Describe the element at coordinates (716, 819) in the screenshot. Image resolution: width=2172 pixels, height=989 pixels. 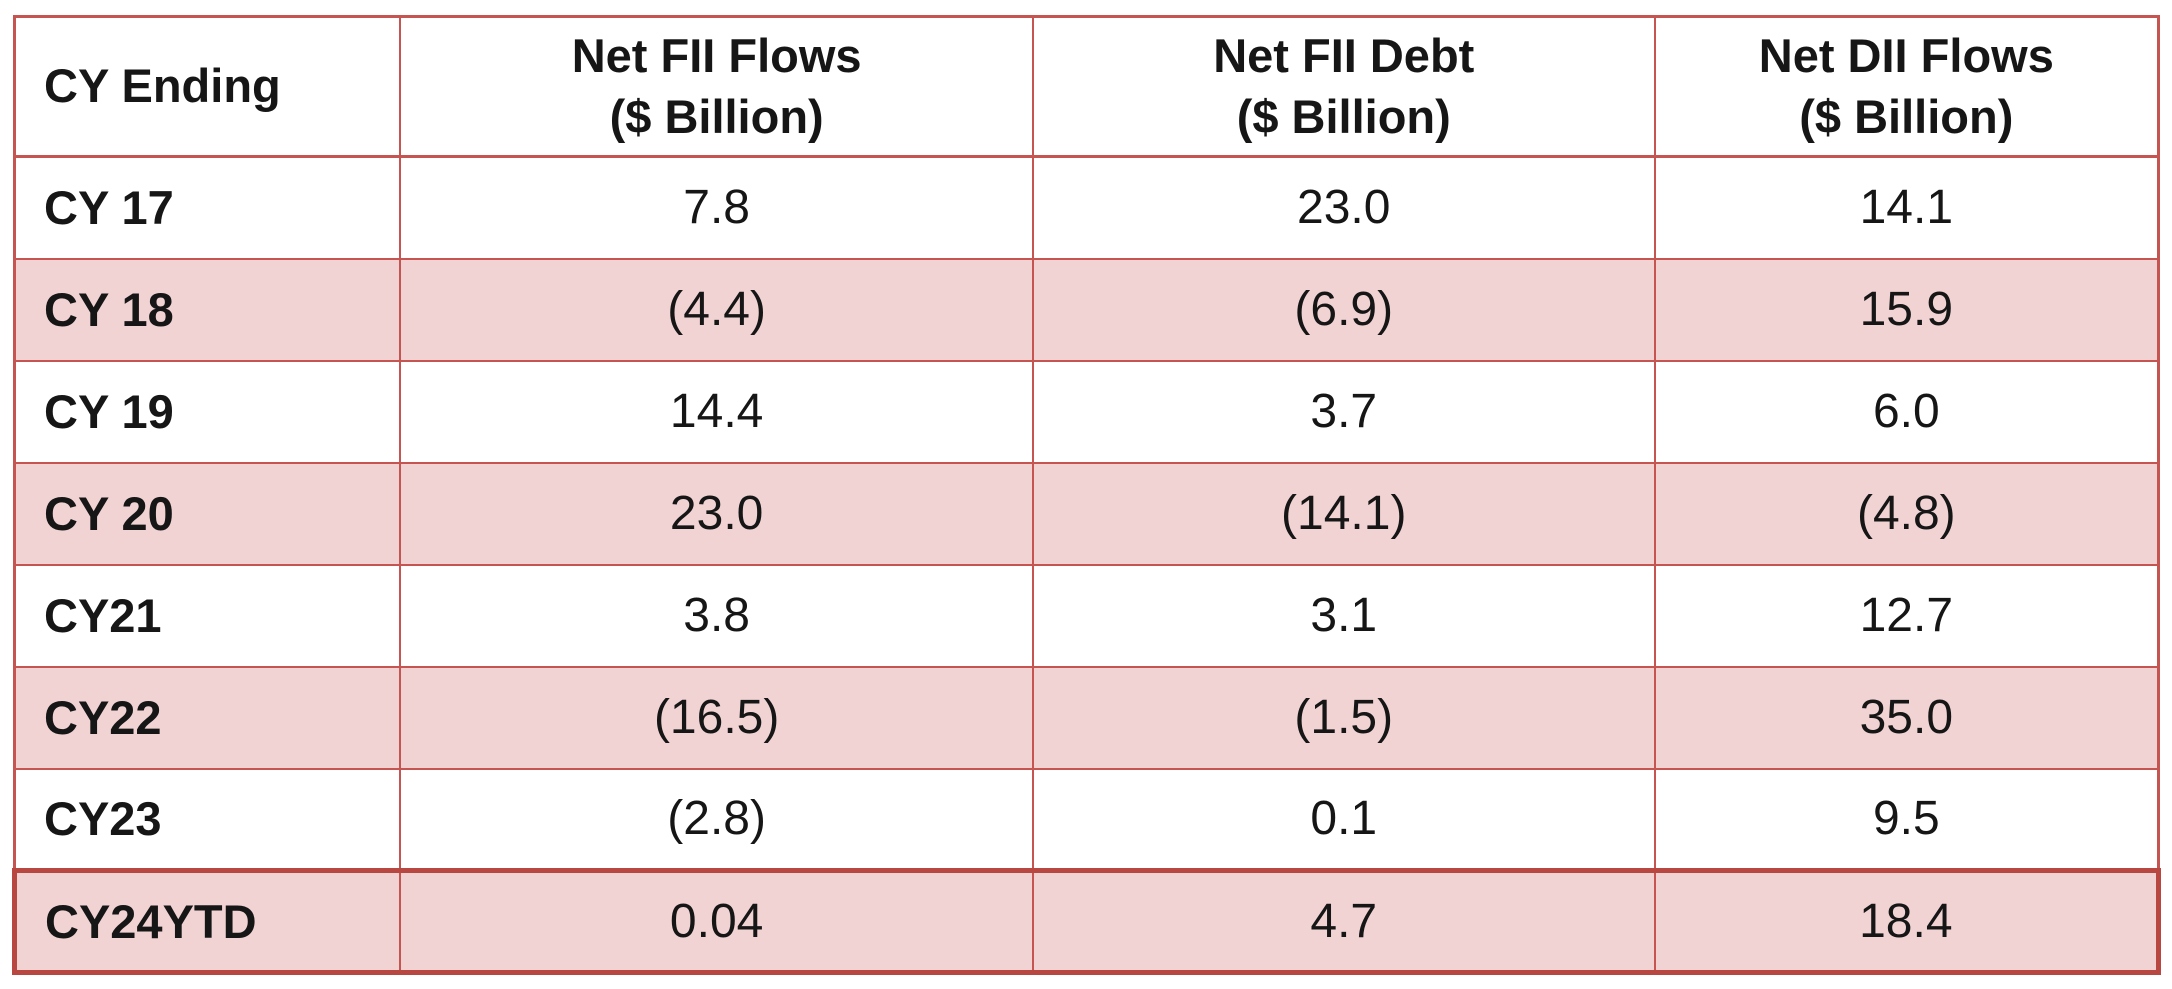
I see `value-cell-negative: (2.8)` at that location.